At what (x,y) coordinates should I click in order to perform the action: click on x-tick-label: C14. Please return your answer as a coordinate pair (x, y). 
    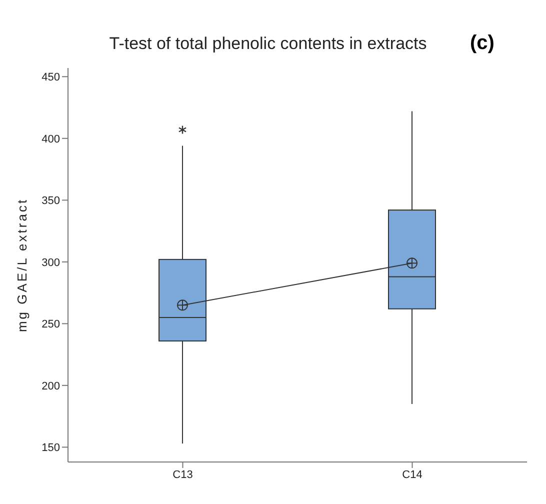
    Looking at the image, I should click on (412, 474).